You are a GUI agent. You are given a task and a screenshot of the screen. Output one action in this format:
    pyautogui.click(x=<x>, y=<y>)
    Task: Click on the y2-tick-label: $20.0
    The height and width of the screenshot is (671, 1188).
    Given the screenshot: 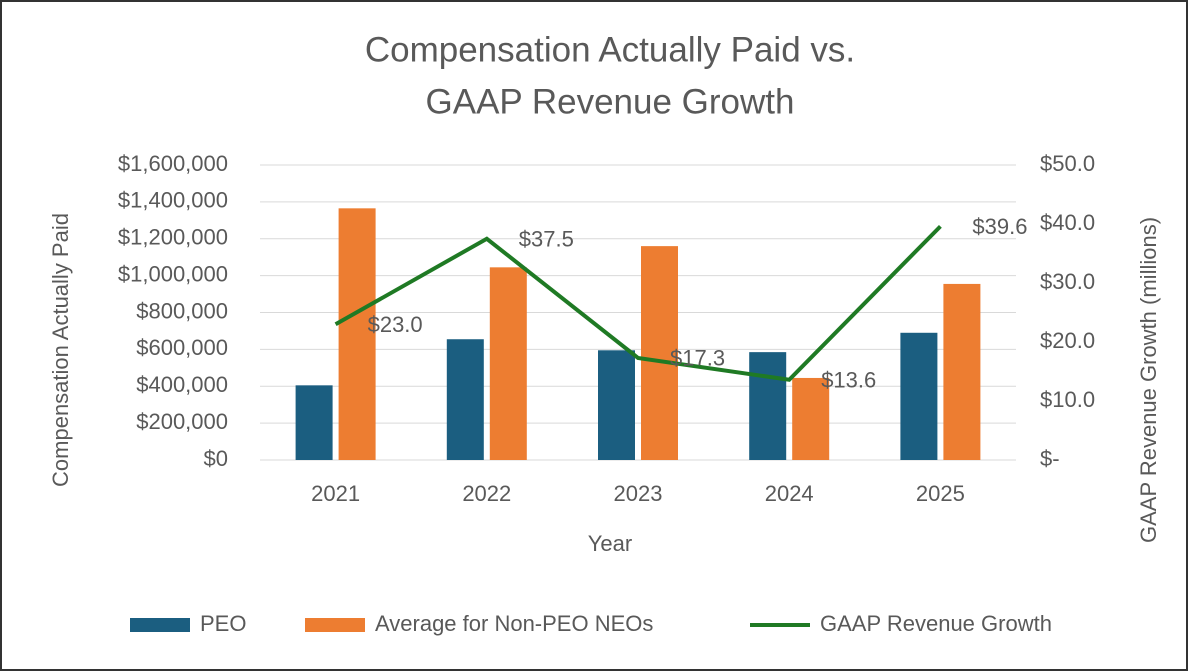 What is the action you would take?
    pyautogui.click(x=1067, y=340)
    